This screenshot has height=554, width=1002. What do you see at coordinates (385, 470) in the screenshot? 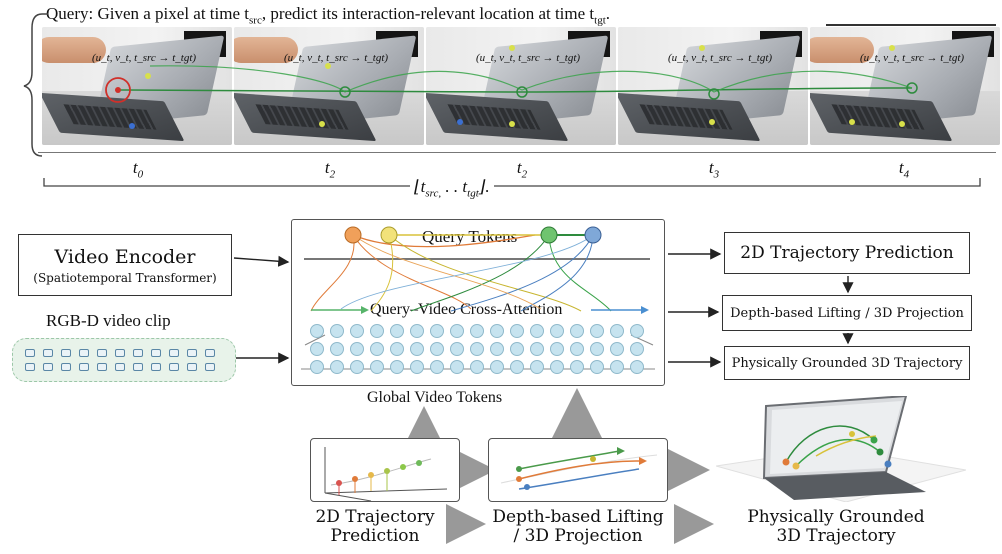
I see `thumb-2d-trajectory` at bounding box center [385, 470].